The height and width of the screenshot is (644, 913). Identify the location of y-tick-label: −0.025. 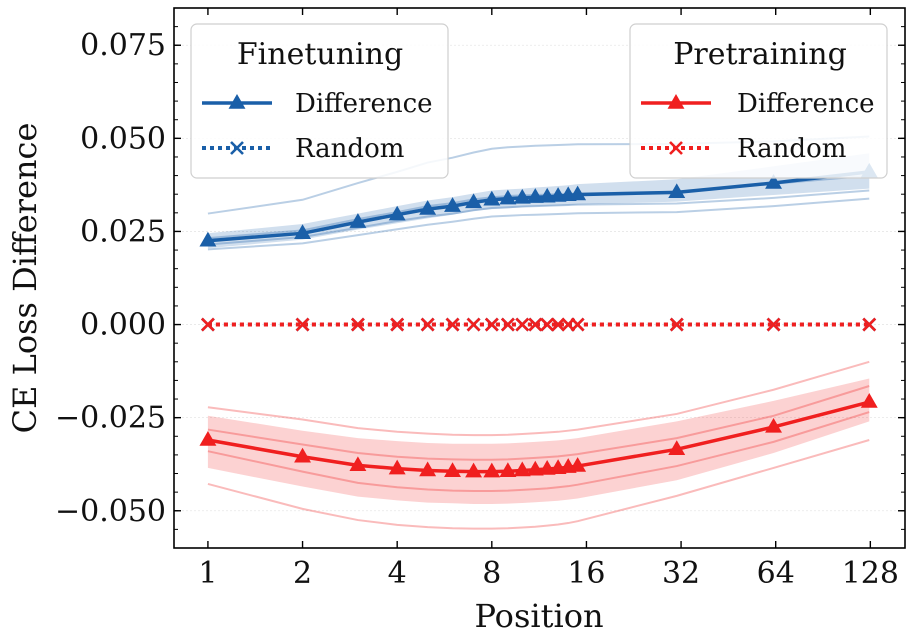
(110, 418).